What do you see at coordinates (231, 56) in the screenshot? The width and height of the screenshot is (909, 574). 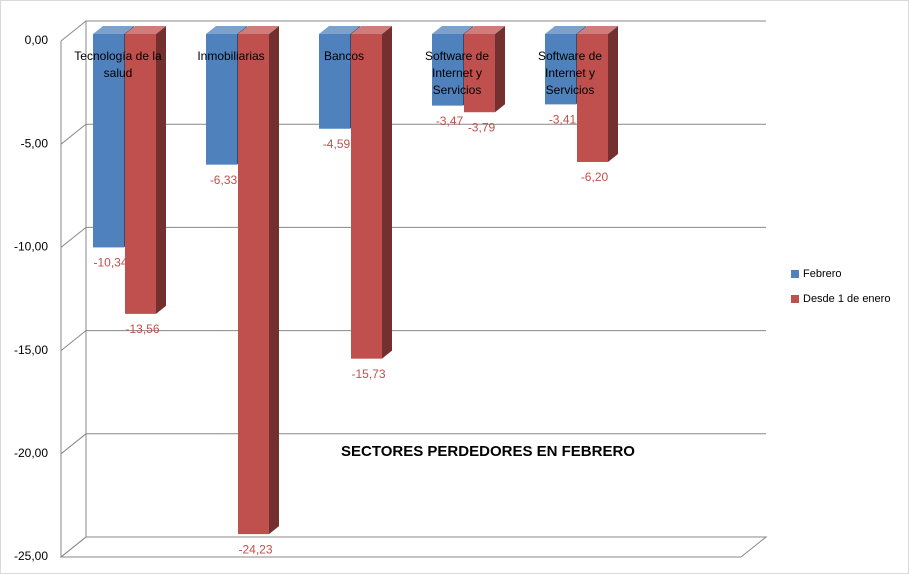 I see `x-tick-label: Inmobiliarias` at bounding box center [231, 56].